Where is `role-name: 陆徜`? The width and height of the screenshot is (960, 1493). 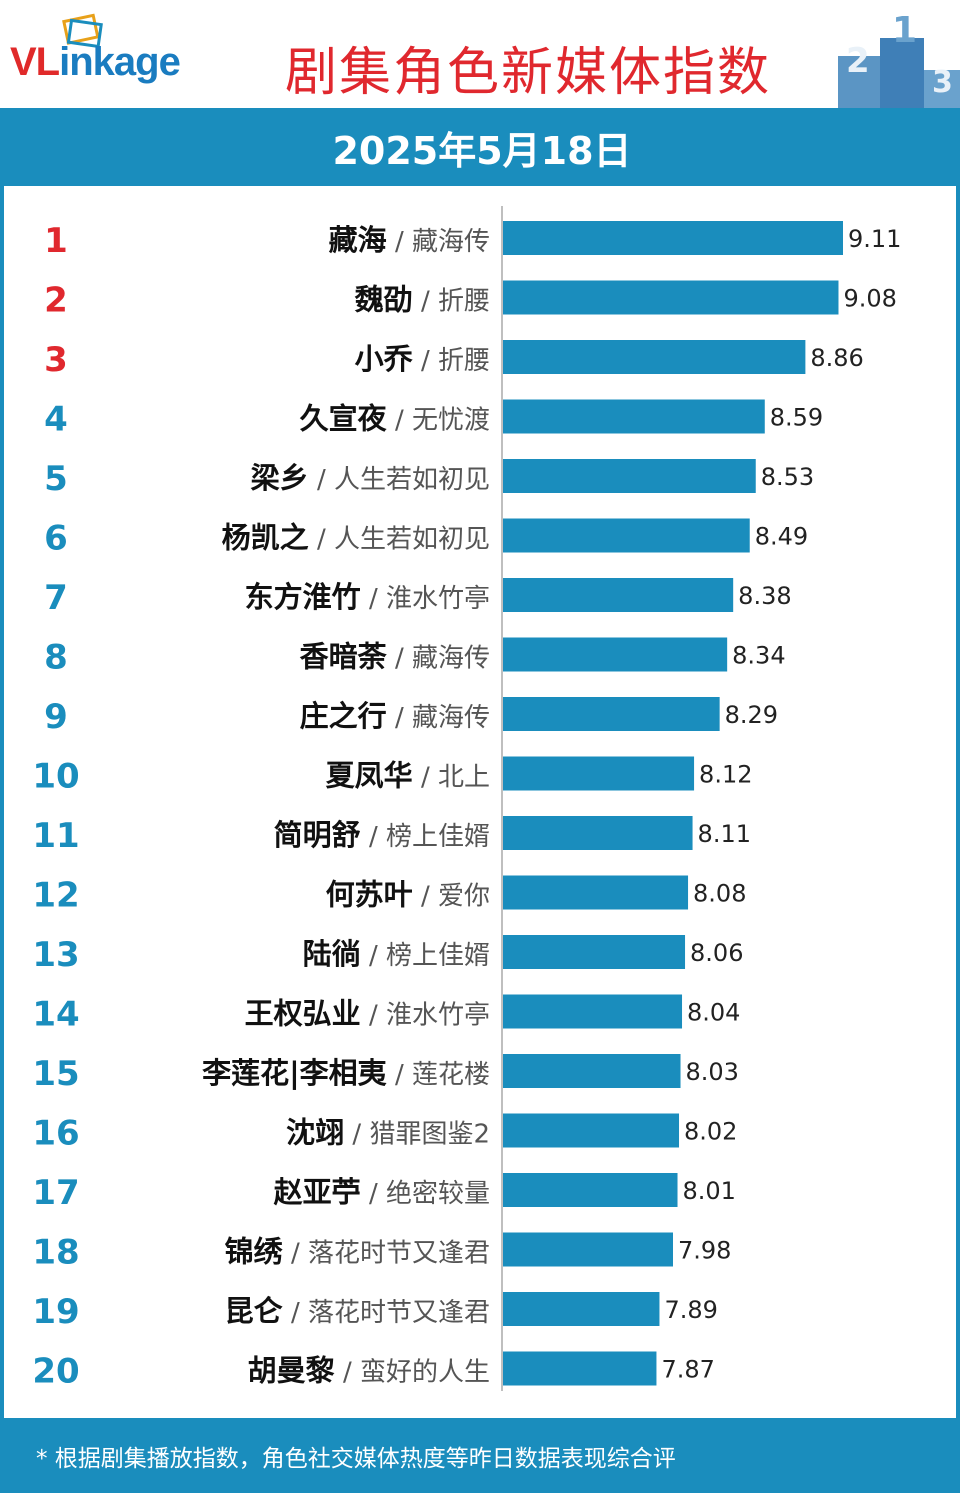 role-name: 陆徜 is located at coordinates (332, 954).